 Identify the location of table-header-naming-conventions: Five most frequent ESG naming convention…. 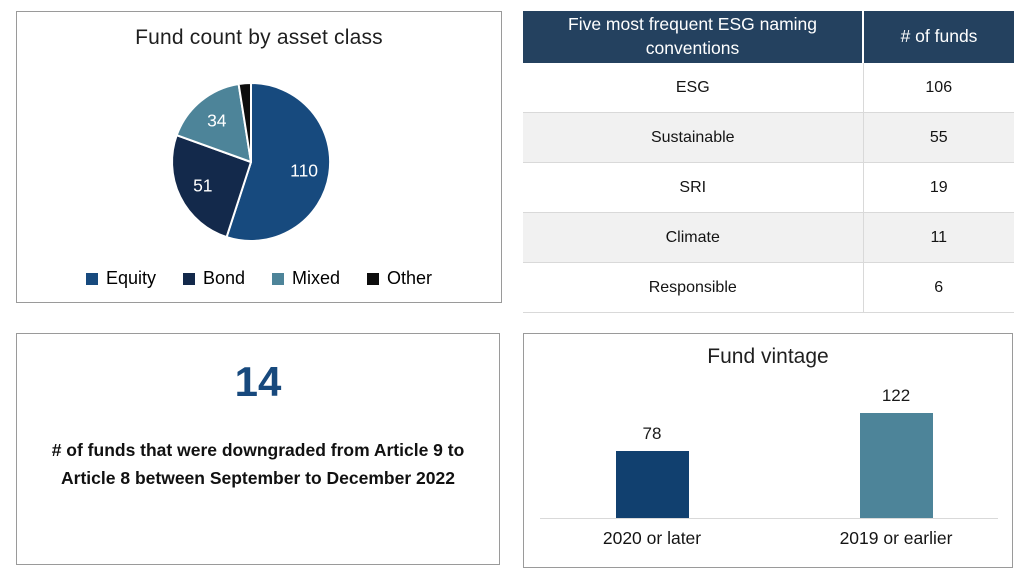
(693, 37).